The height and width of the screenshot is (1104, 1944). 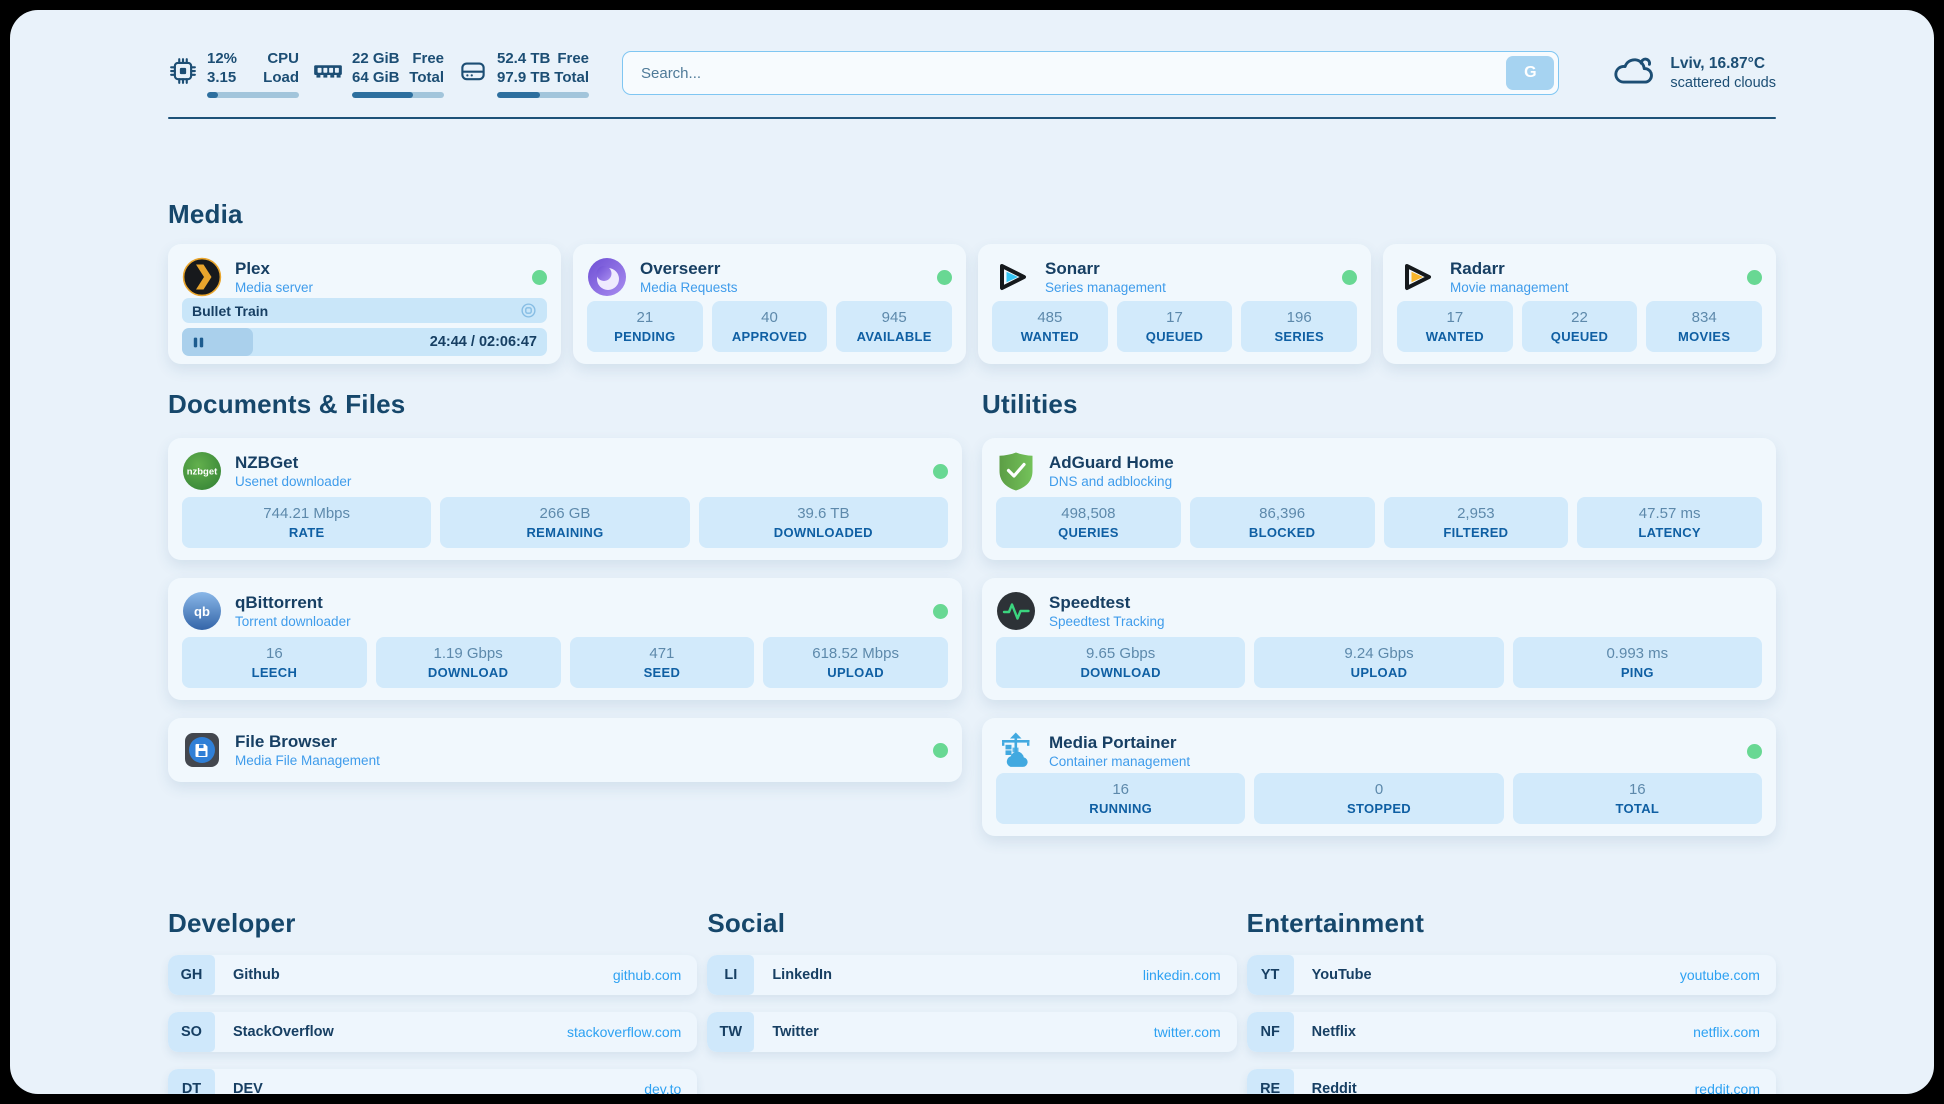 I want to click on link-url: twitter.com, so click(x=1187, y=1032).